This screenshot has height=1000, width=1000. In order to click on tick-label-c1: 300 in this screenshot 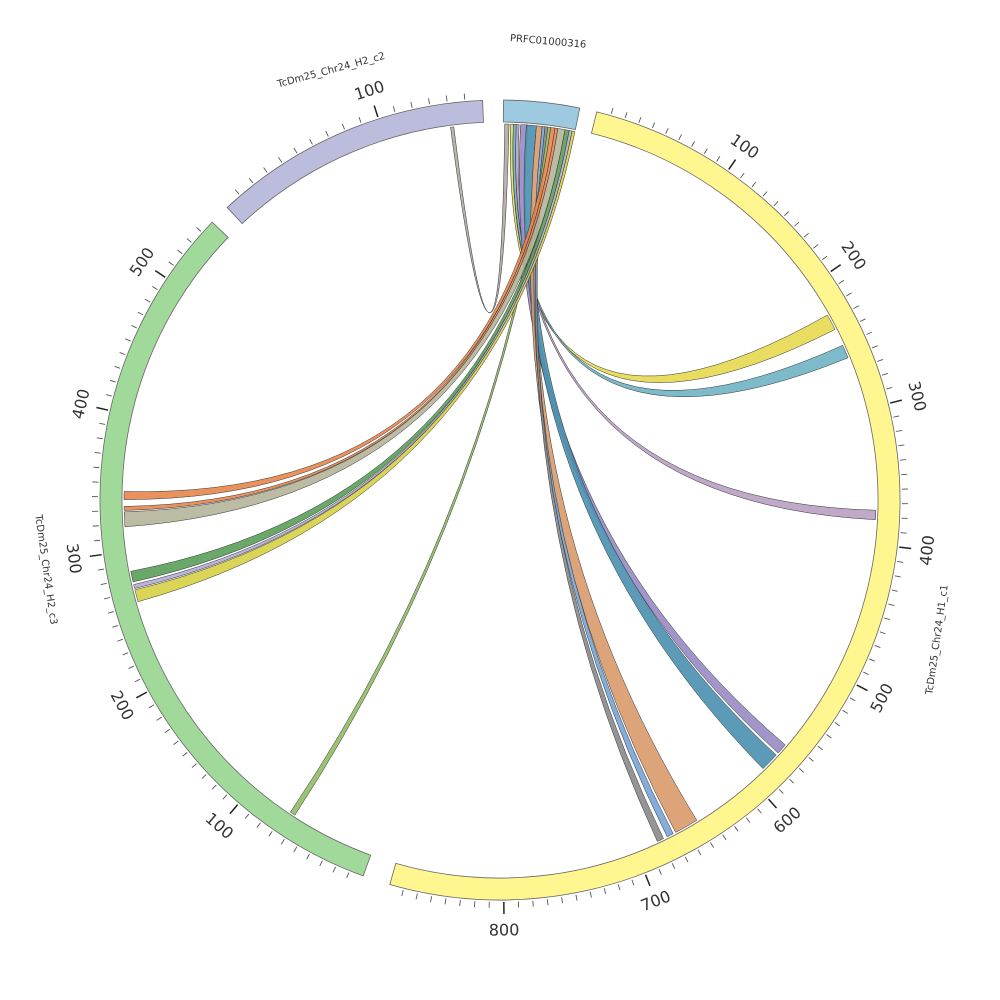, I will do `click(917, 396)`.